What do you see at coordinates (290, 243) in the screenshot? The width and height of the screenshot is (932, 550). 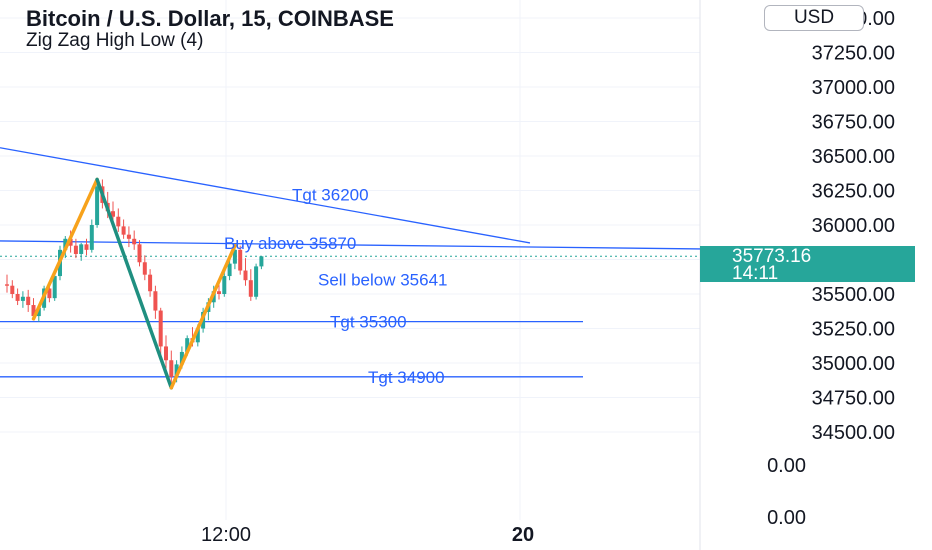 I see `annotation-buy-above-35870: Buy above 35870` at bounding box center [290, 243].